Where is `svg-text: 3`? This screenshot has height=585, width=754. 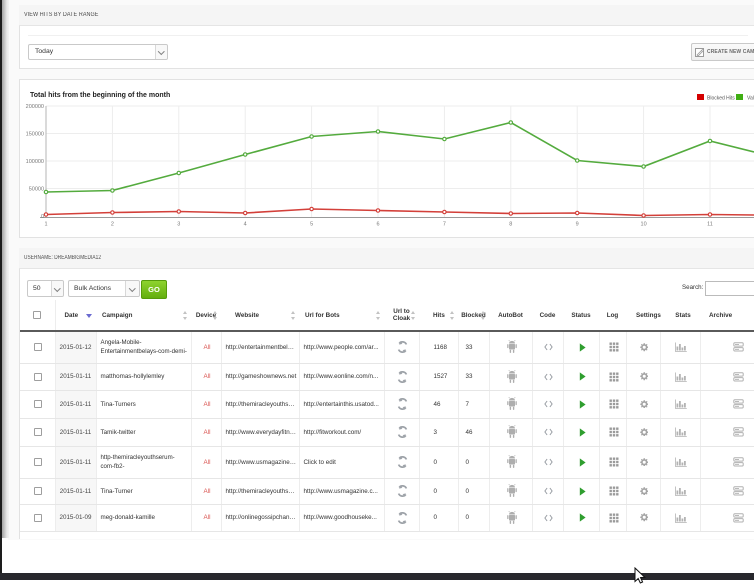 svg-text: 3 is located at coordinates (178, 225).